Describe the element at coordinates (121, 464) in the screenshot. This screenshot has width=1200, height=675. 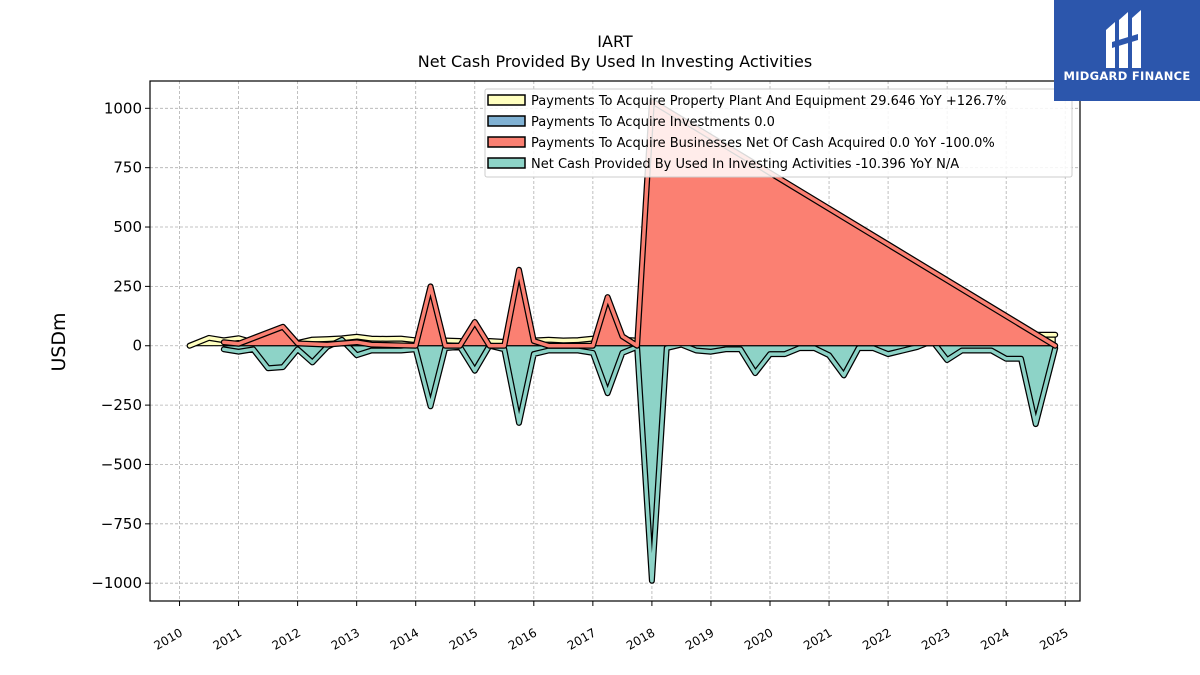
I see `y-tick-label: −500` at that location.